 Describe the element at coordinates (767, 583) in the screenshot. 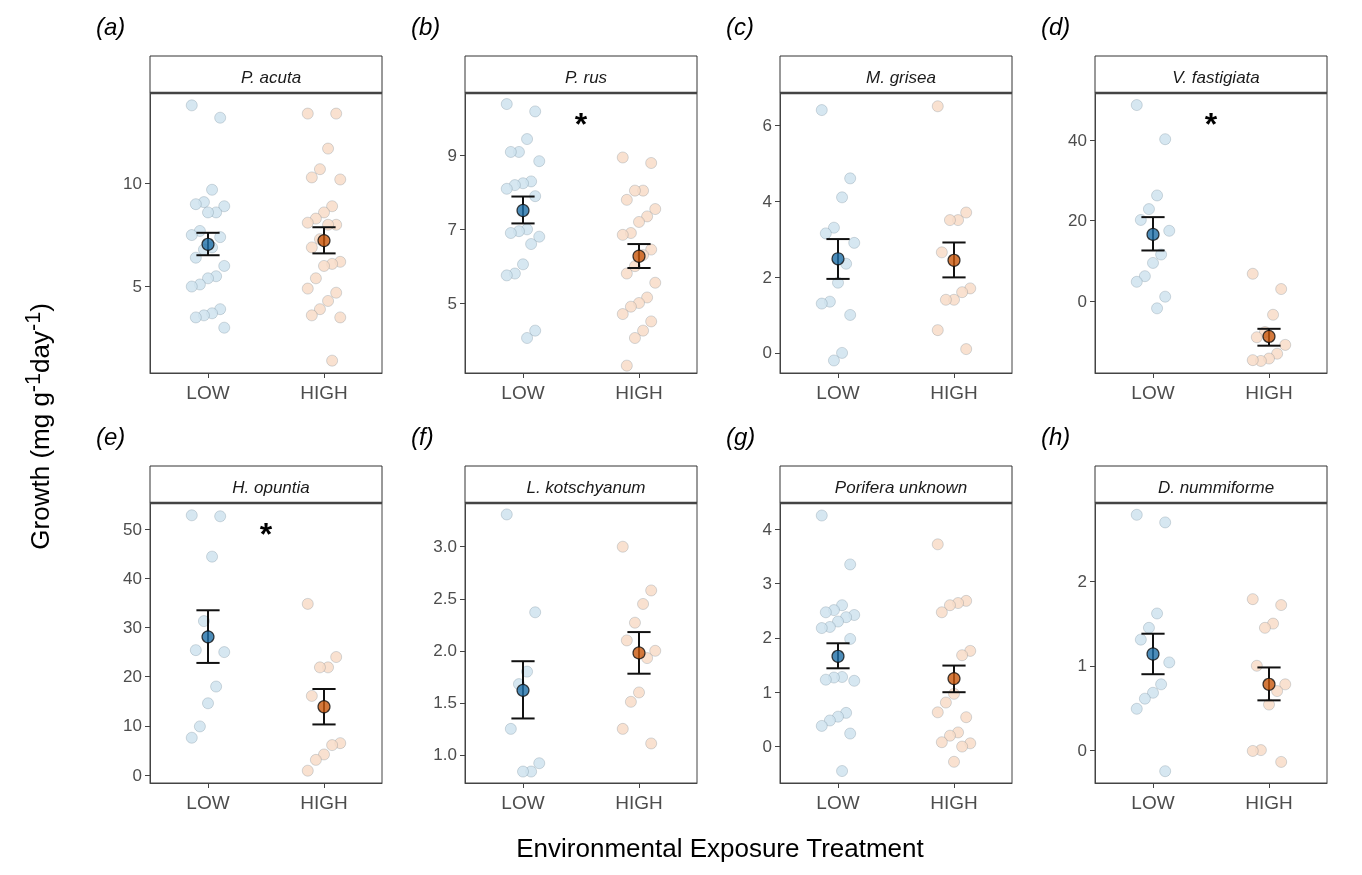

I see `y-tick-label: 3` at that location.